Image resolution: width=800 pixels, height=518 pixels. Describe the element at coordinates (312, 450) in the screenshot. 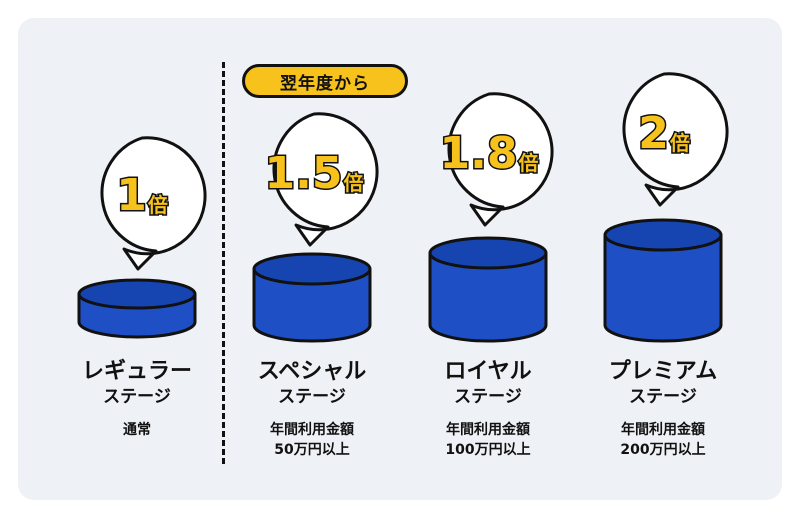

I see `stage-threshold: 50万円以上` at that location.